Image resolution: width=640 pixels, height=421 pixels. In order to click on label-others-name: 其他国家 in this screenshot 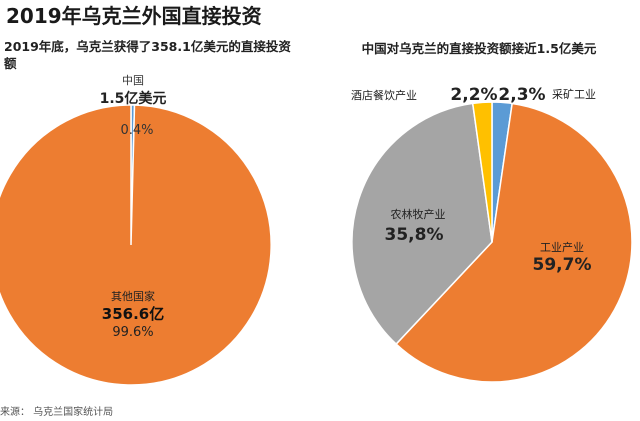, I will do `click(133, 296)`.